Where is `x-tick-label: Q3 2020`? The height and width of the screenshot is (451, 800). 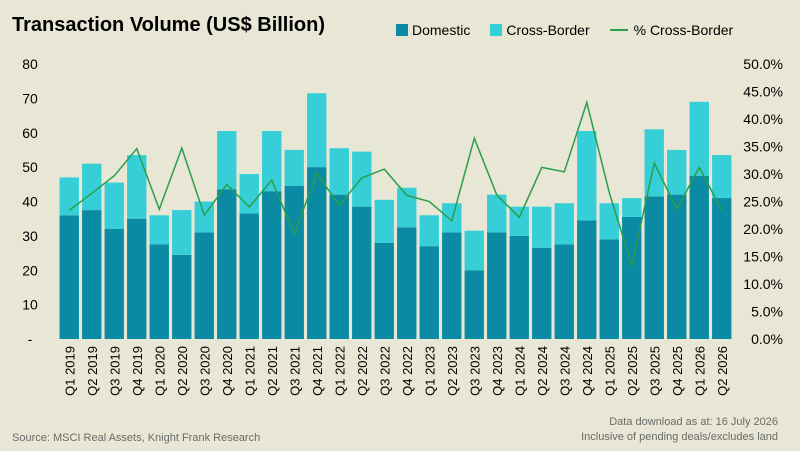 x-tick-label: Q3 2020 is located at coordinates (204, 371).